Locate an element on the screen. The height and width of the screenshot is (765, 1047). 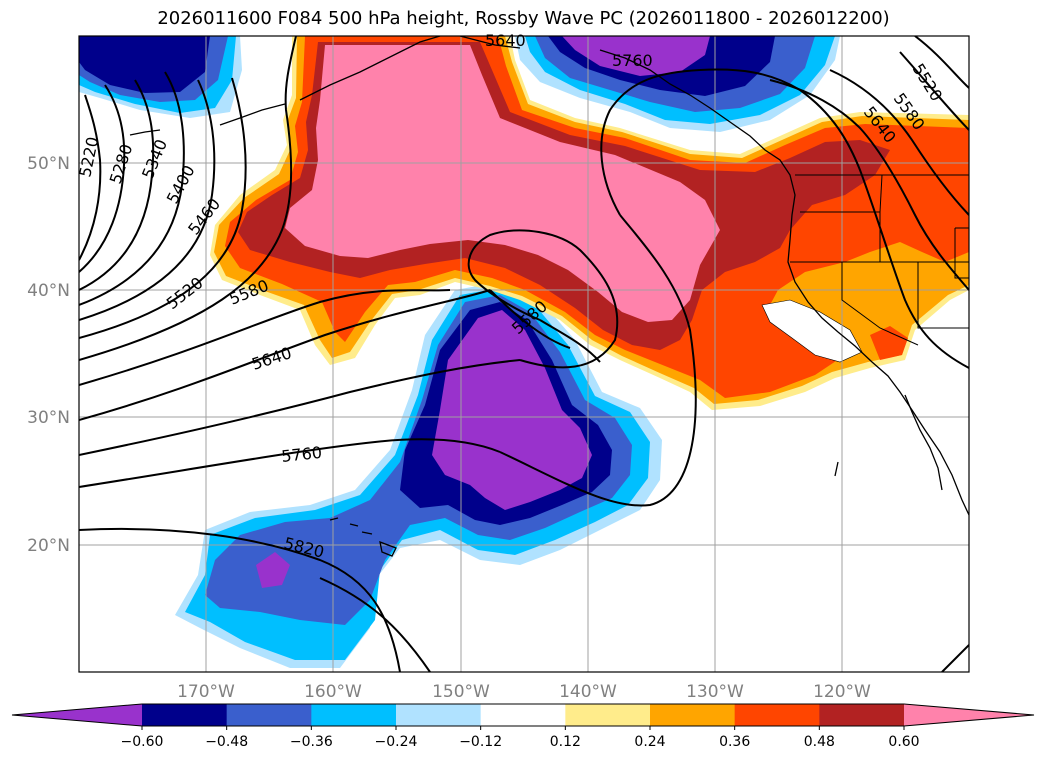
colorbar-tick-label: −0.48 is located at coordinates (226, 742).